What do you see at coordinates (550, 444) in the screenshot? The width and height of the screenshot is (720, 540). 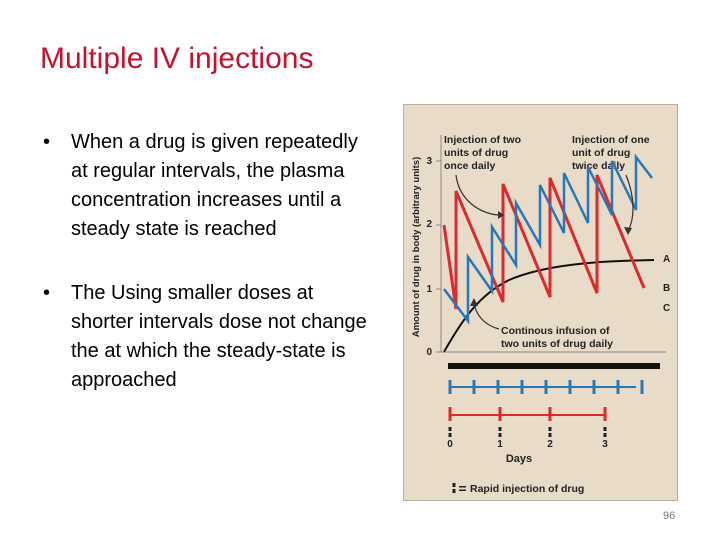 I see `day-tick-label: 2` at bounding box center [550, 444].